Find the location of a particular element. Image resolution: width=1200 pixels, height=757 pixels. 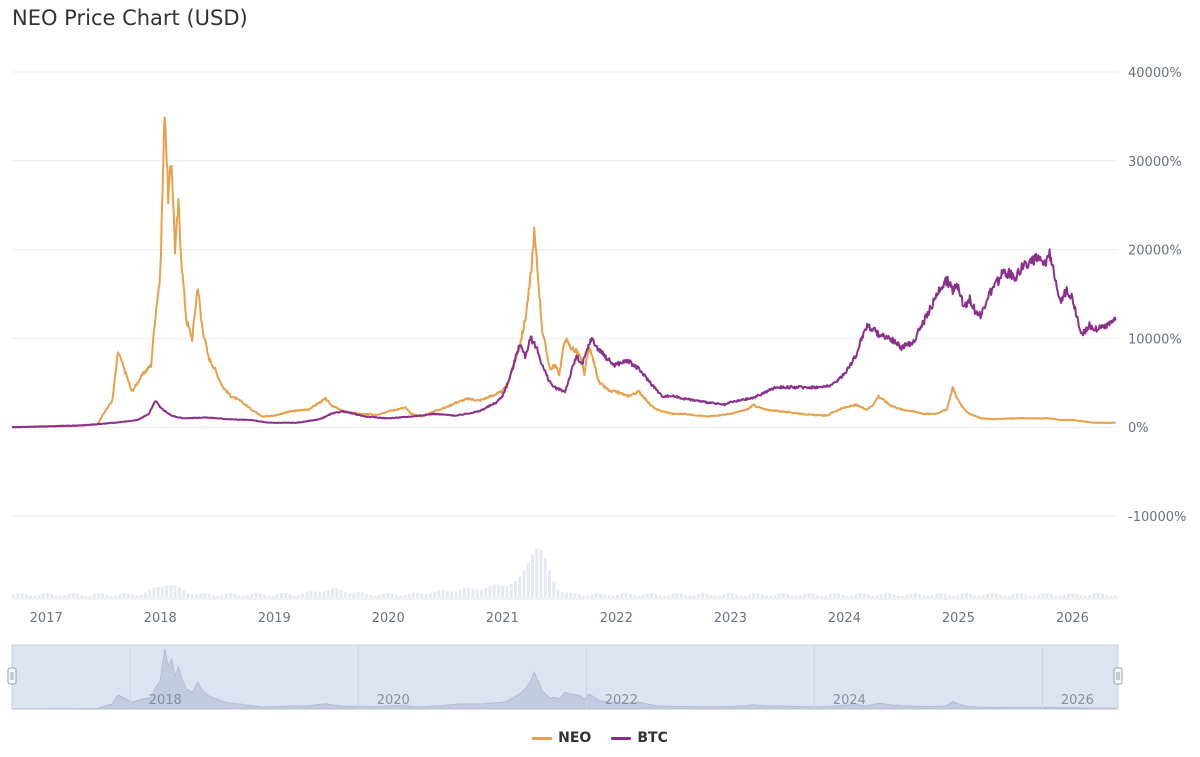

x-tick-label: 2020 is located at coordinates (388, 618).